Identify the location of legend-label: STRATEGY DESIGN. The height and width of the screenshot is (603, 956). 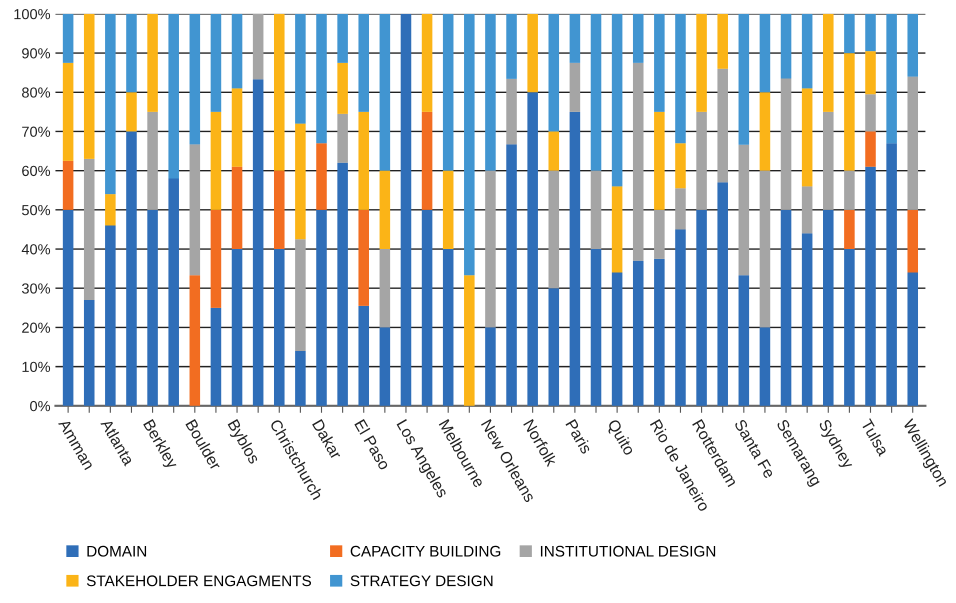
(421, 580).